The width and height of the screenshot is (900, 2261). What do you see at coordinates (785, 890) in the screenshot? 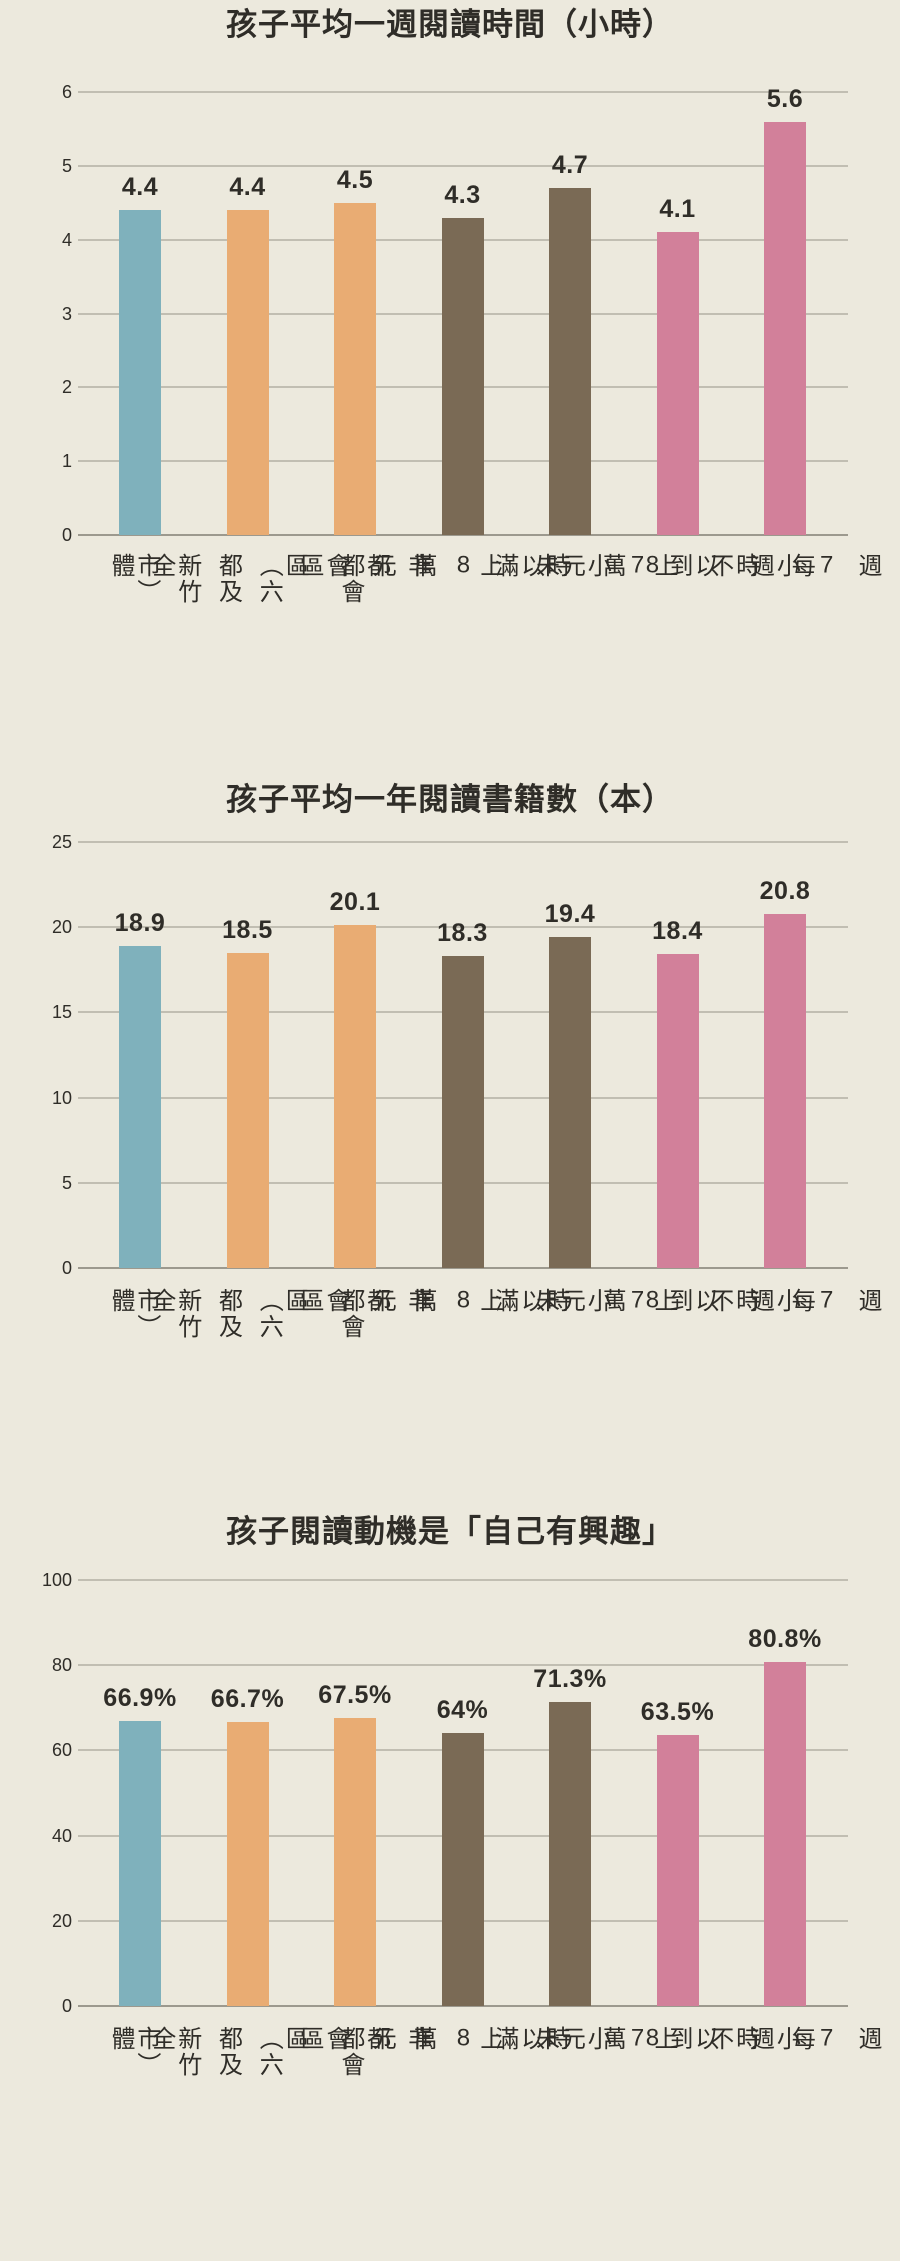
I see `bar-value-label: 20.8` at bounding box center [785, 890].